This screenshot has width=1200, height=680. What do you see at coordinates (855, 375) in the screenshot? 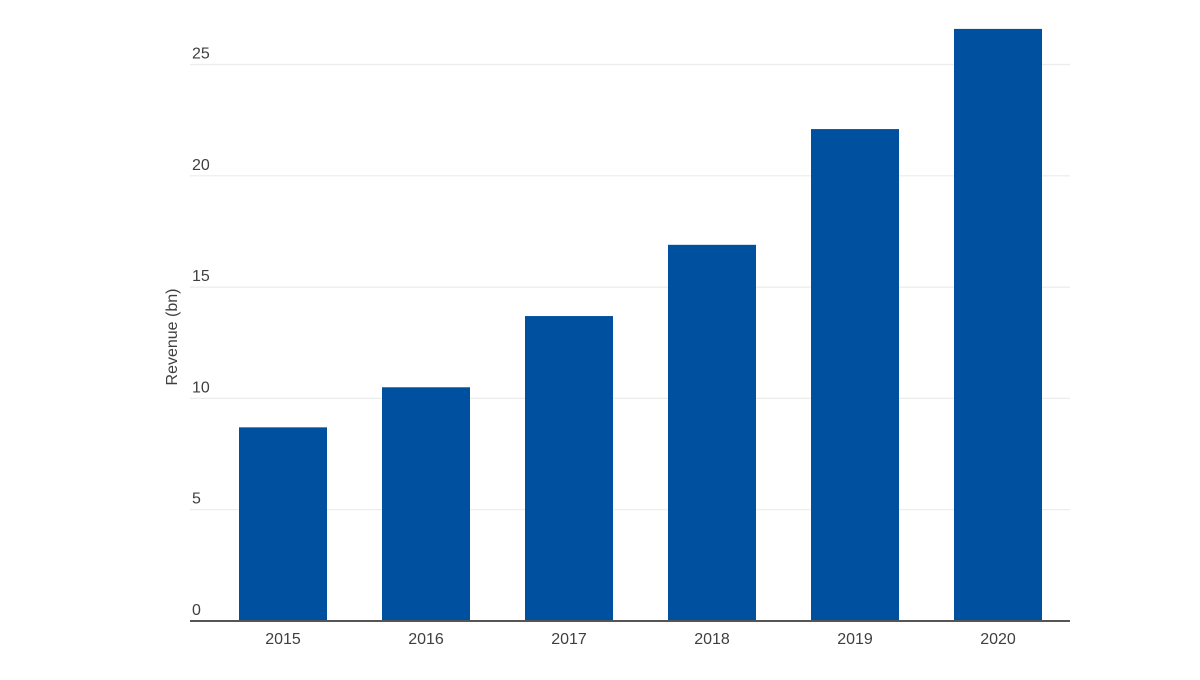
I see `bar-2019` at bounding box center [855, 375].